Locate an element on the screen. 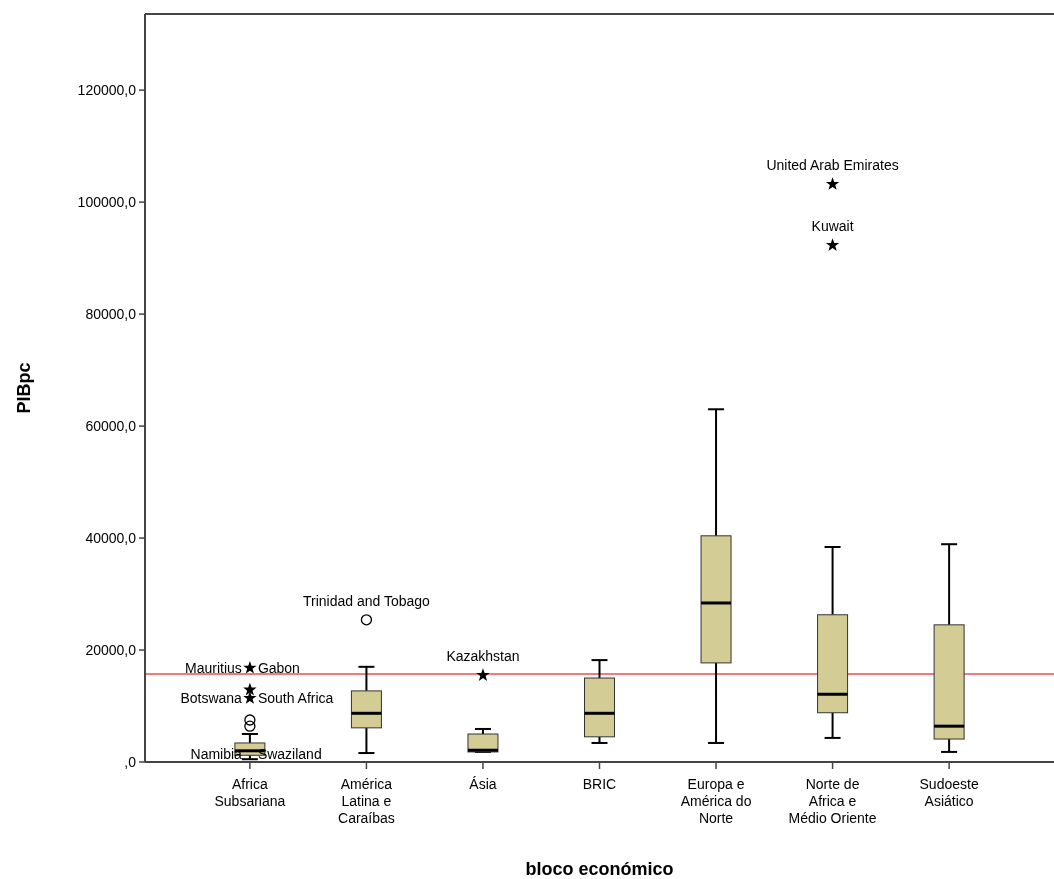 The width and height of the screenshot is (1054, 879). annotation: United Arab Emirates is located at coordinates (832, 165).